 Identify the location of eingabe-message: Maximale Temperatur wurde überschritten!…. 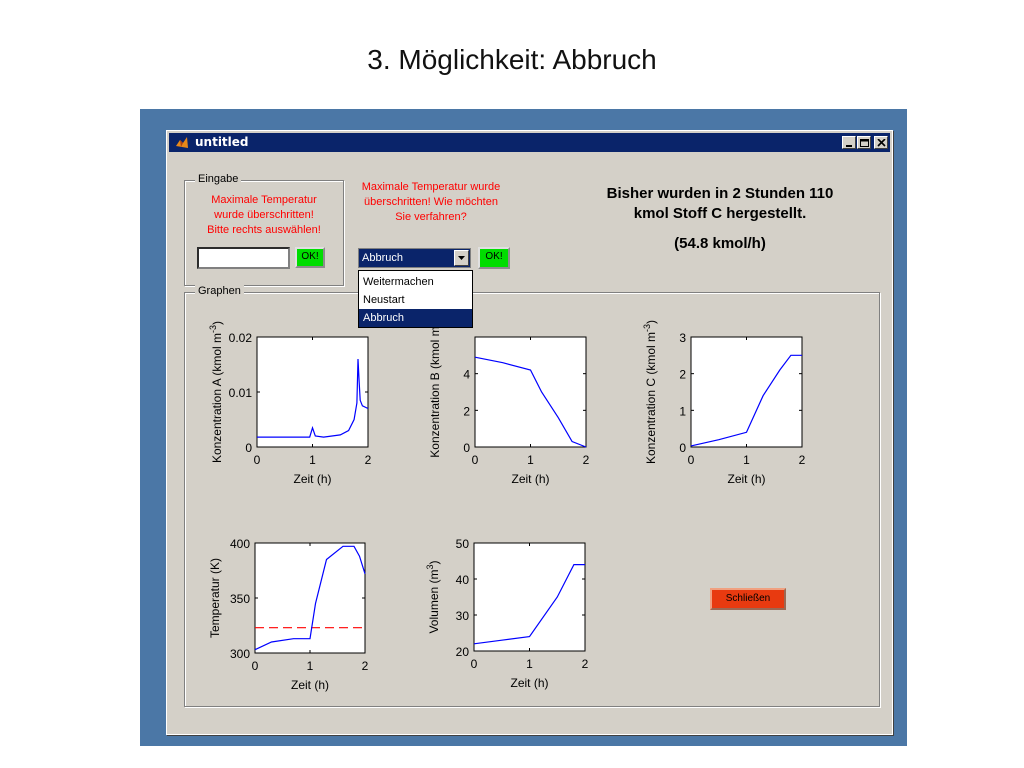
(264, 215).